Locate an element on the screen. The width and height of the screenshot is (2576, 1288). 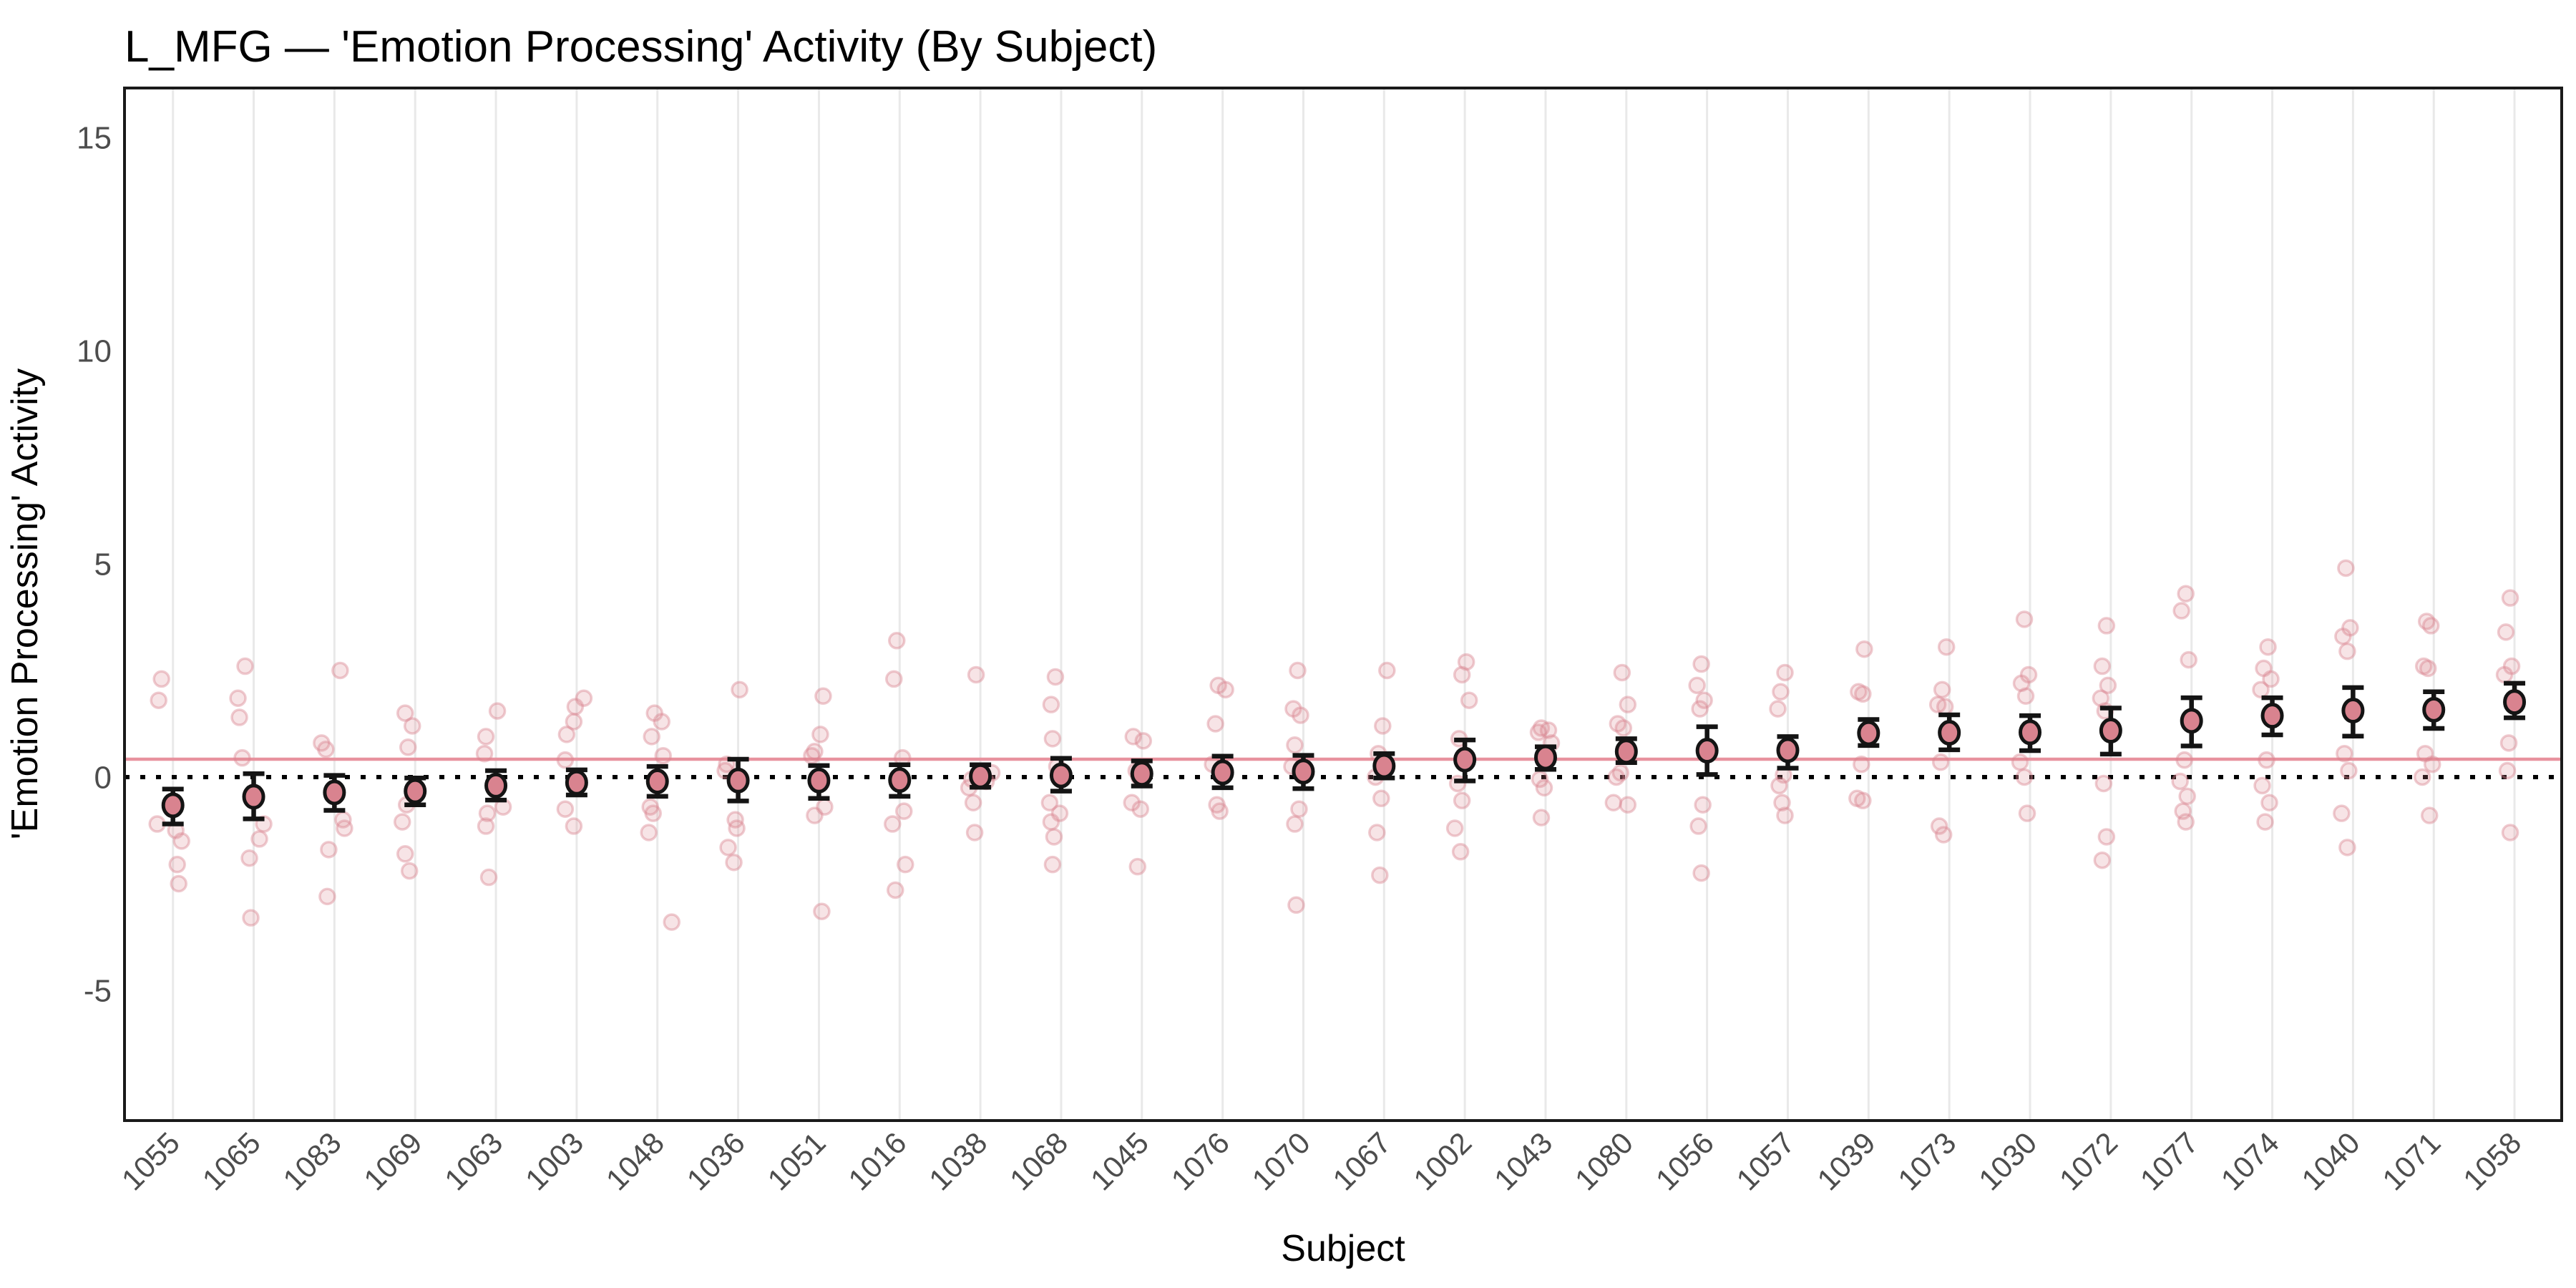
y-tick-label: 5 is located at coordinates (103, 564).